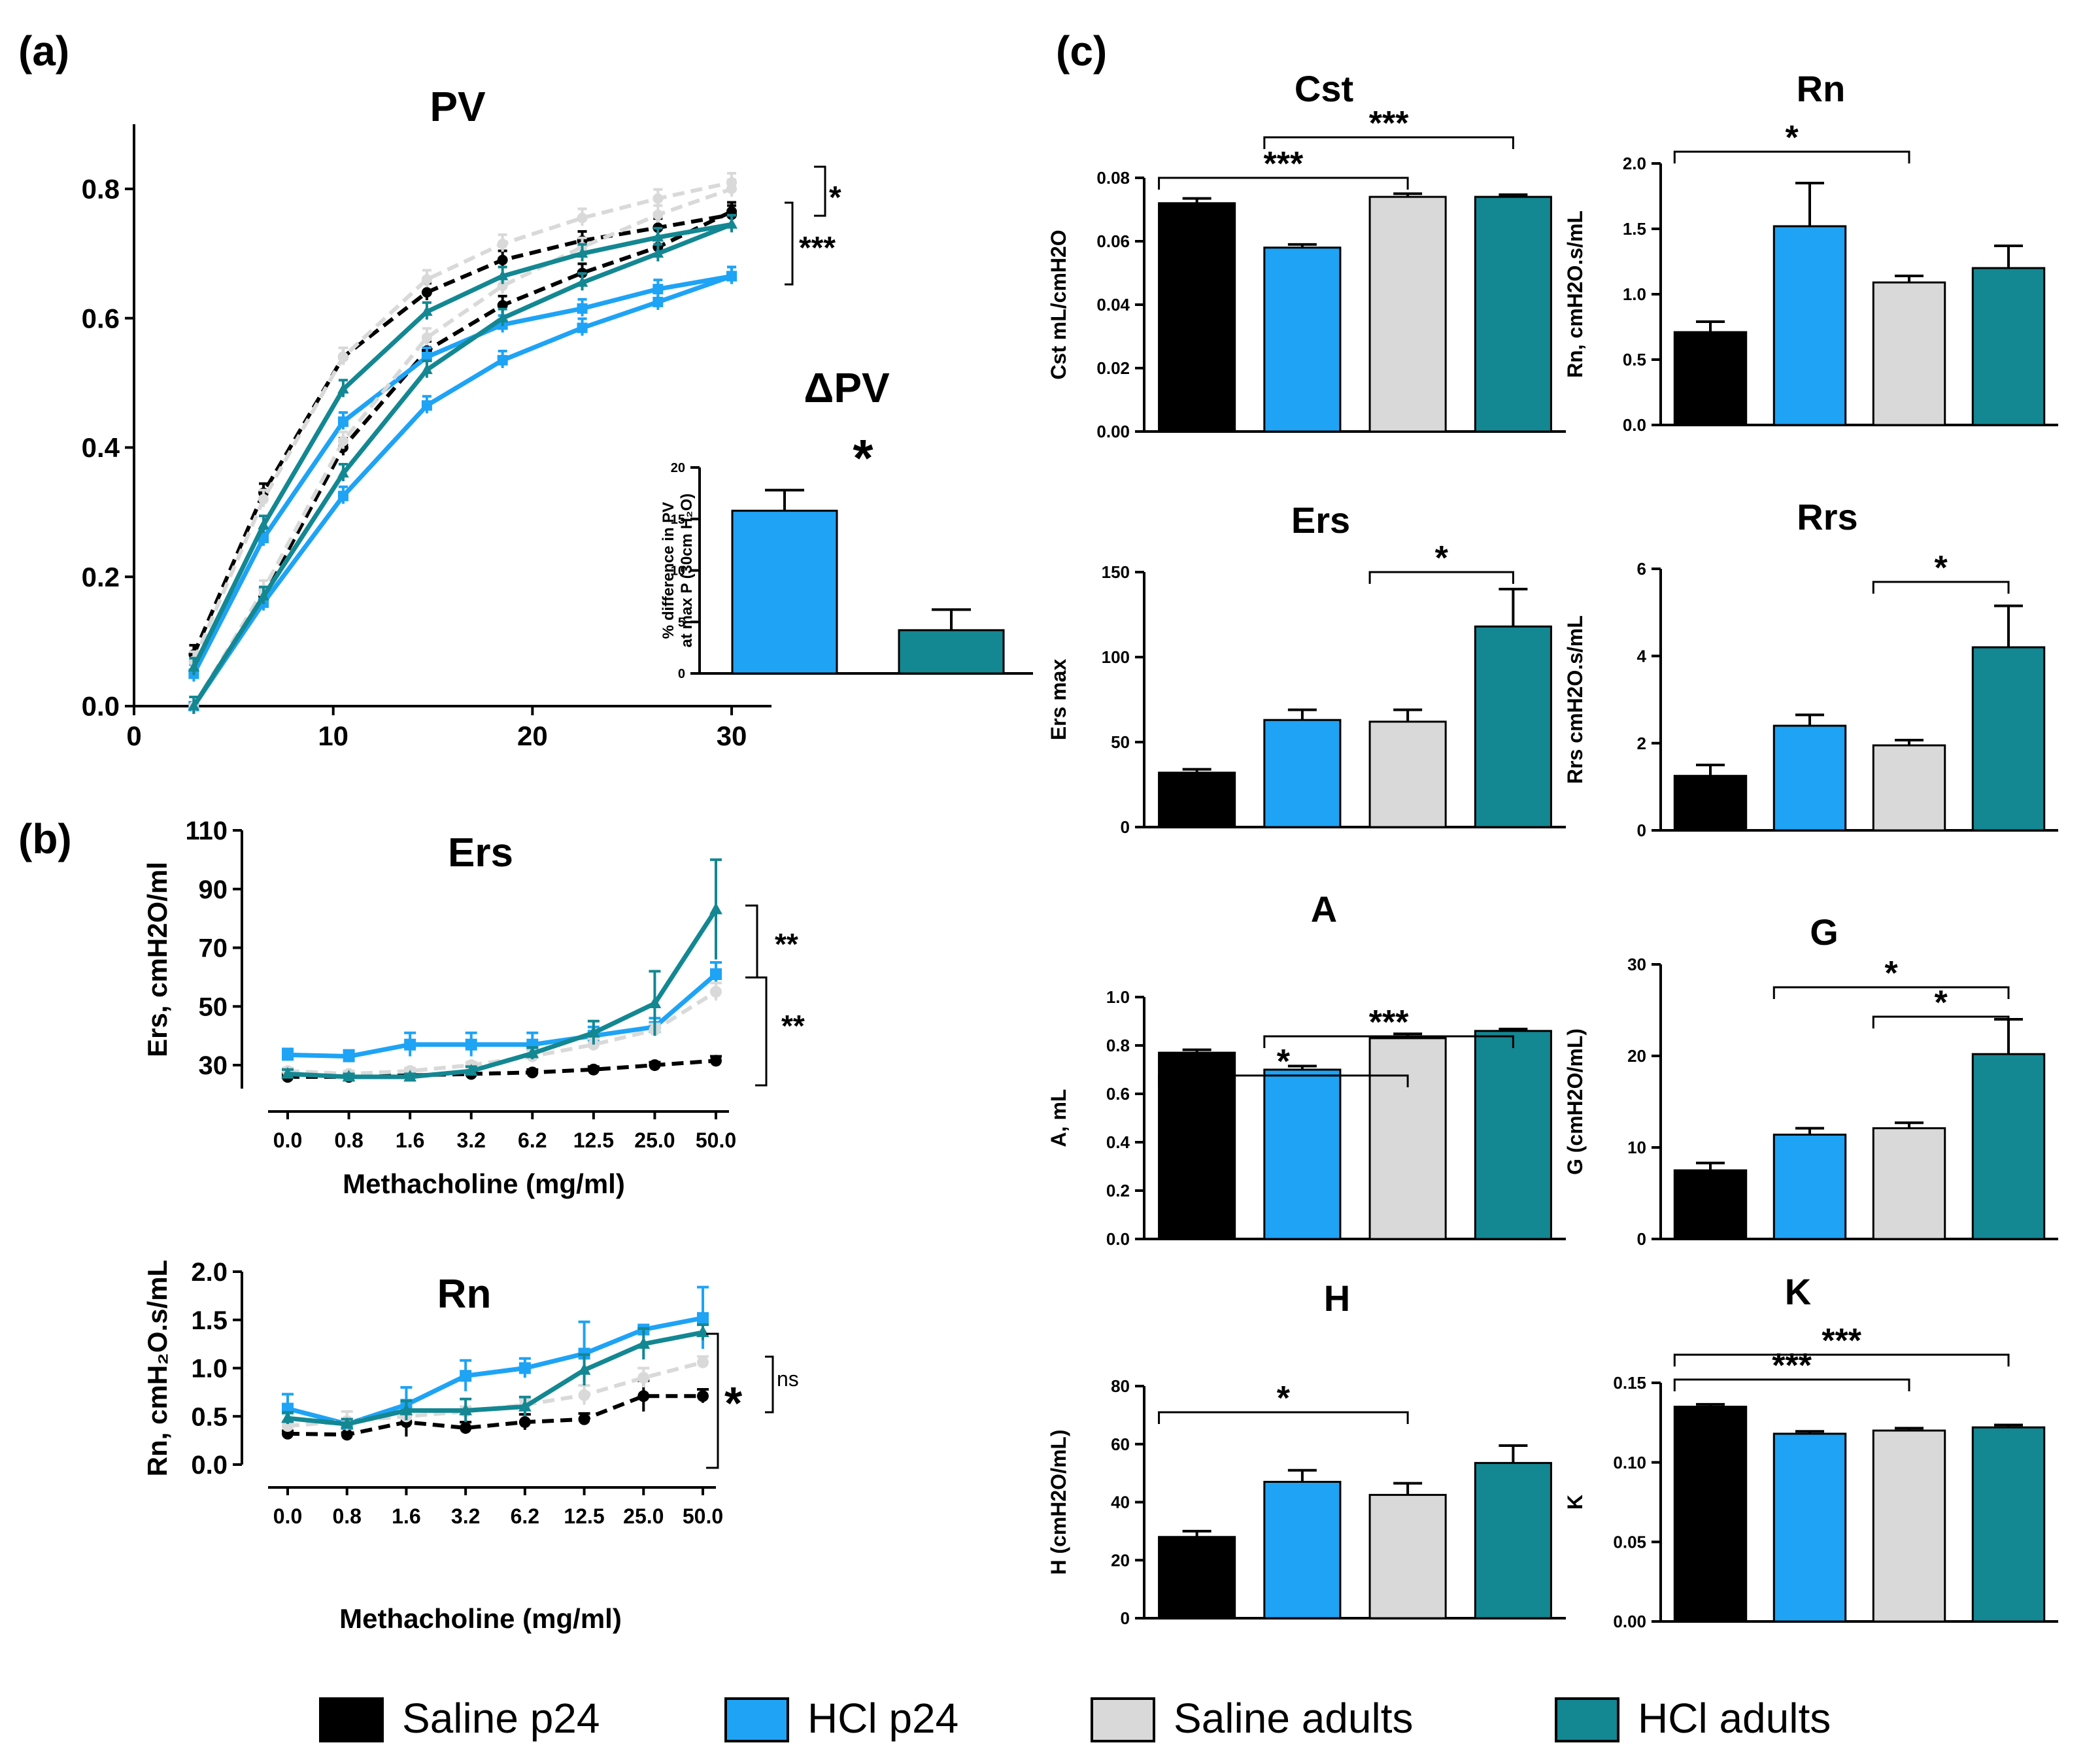 This screenshot has height=1764, width=2085. Describe the element at coordinates (1113, 431) in the screenshot. I see `cst-y-tick-label: 0.00` at that location.